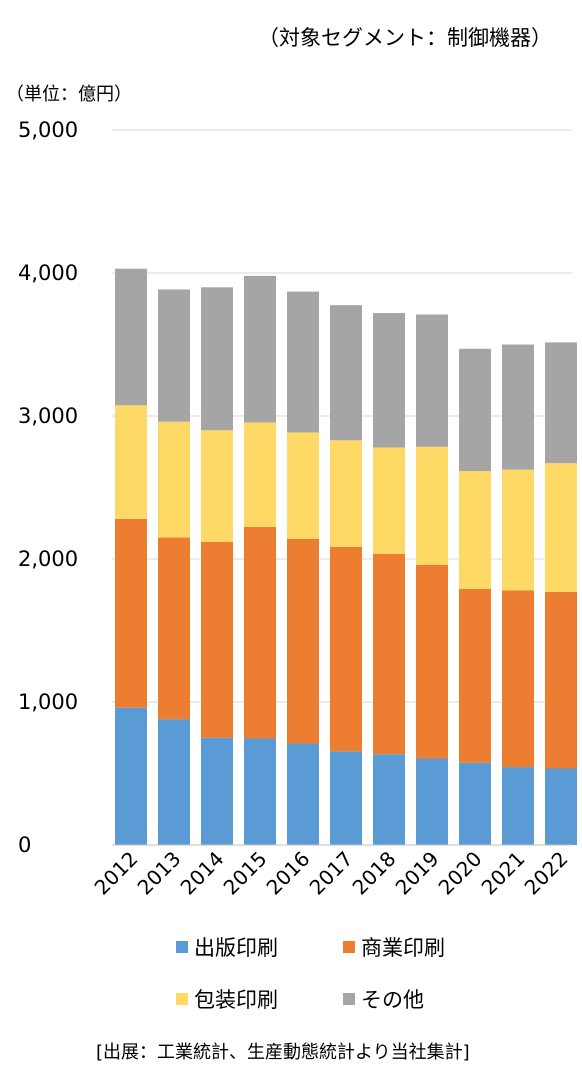 Image resolution: width=582 pixels, height=1068 pixels. What do you see at coordinates (288, 873) in the screenshot?
I see `x-tick-label: 2016` at bounding box center [288, 873].